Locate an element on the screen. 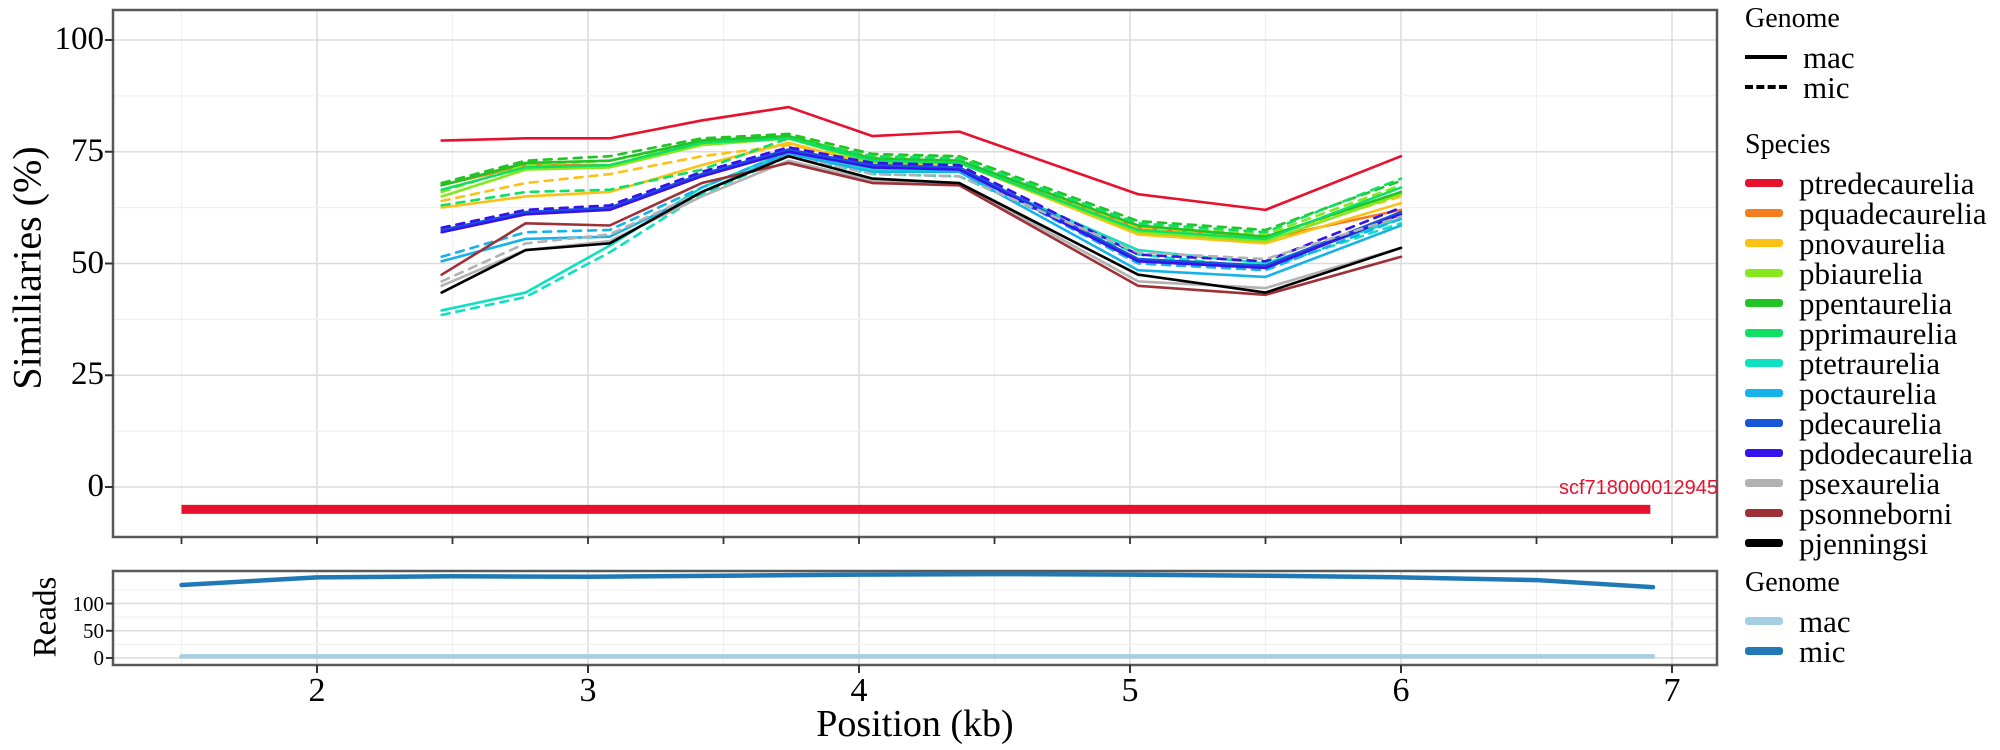 The height and width of the screenshot is (750, 2000). legend-item-label: psexaurelia is located at coordinates (1870, 483).